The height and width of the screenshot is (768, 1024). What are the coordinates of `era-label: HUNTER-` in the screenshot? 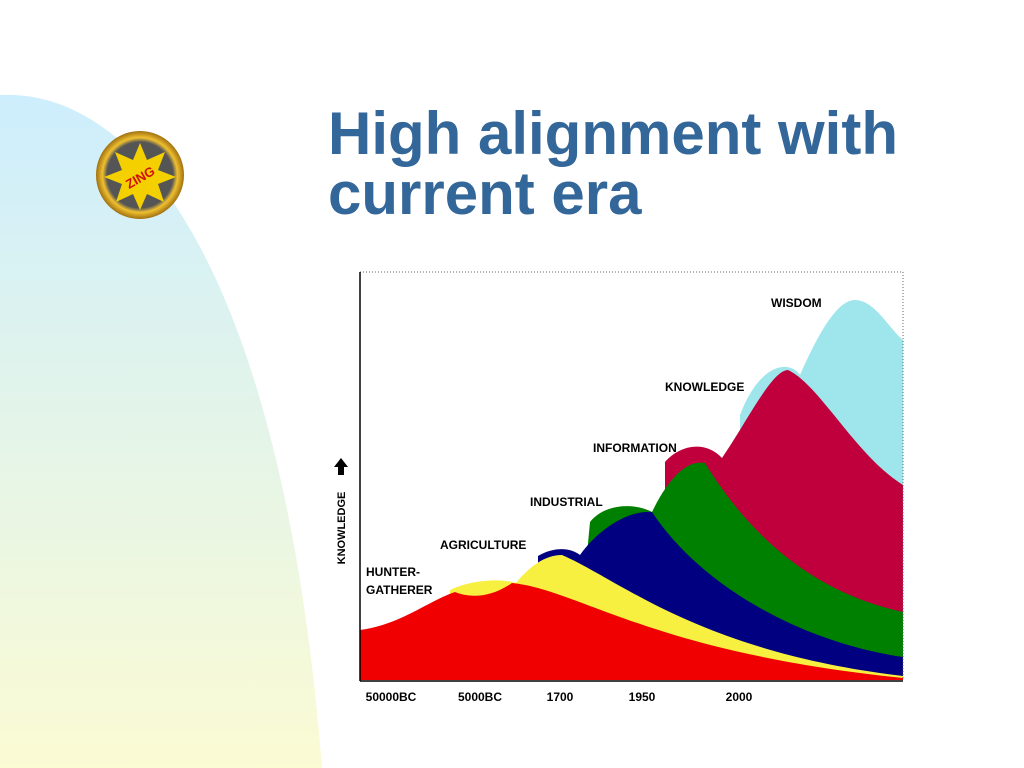 It's located at (393, 572).